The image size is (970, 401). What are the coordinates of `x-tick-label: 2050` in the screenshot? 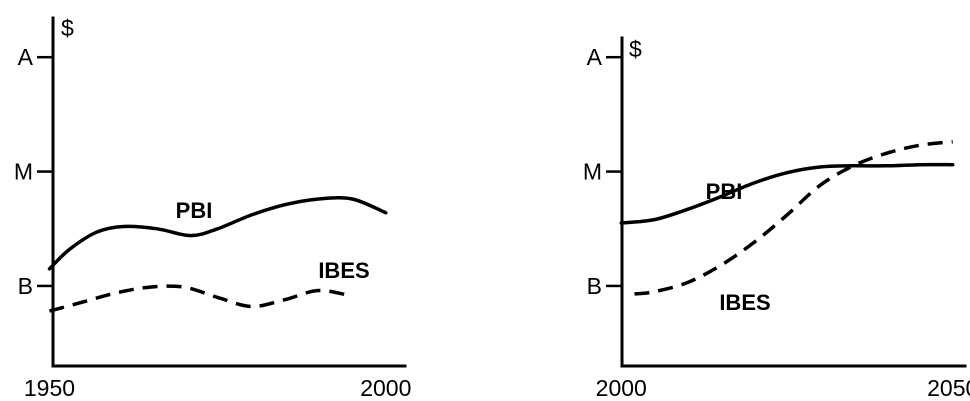 It's located at (948, 388).